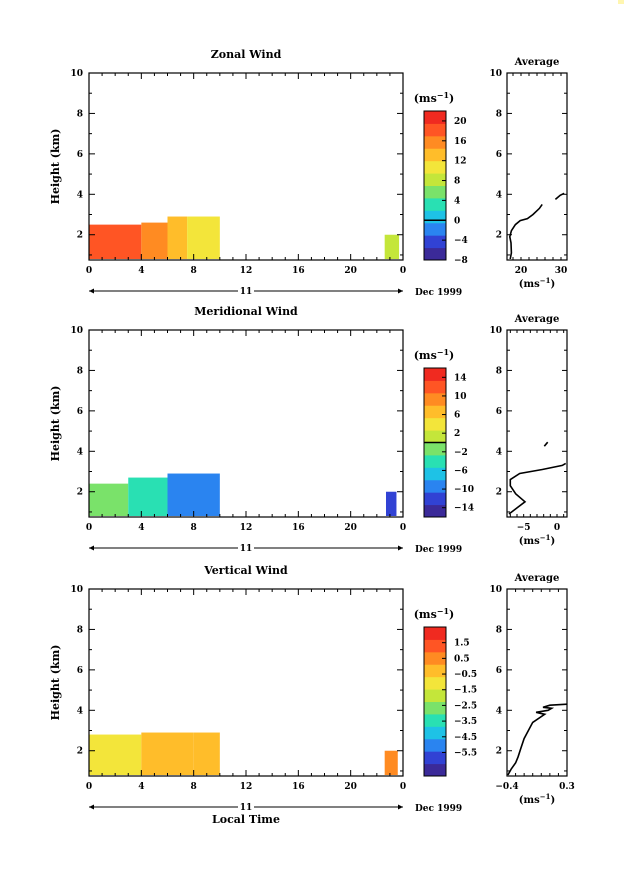  I want to click on y-tick-label: 10, so click(76, 590).